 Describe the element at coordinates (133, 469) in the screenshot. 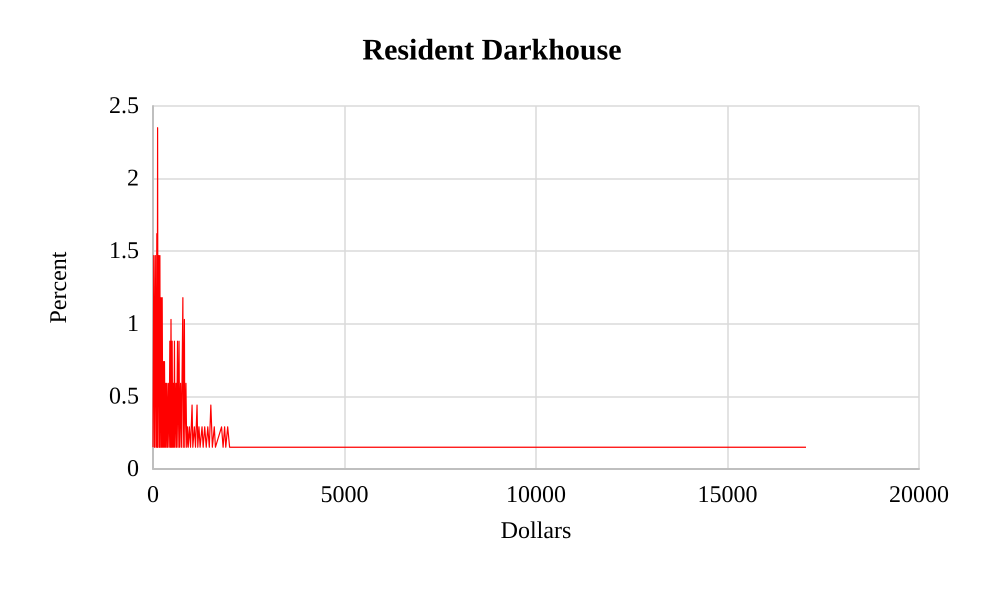

I see `y-tick-label: 0` at that location.